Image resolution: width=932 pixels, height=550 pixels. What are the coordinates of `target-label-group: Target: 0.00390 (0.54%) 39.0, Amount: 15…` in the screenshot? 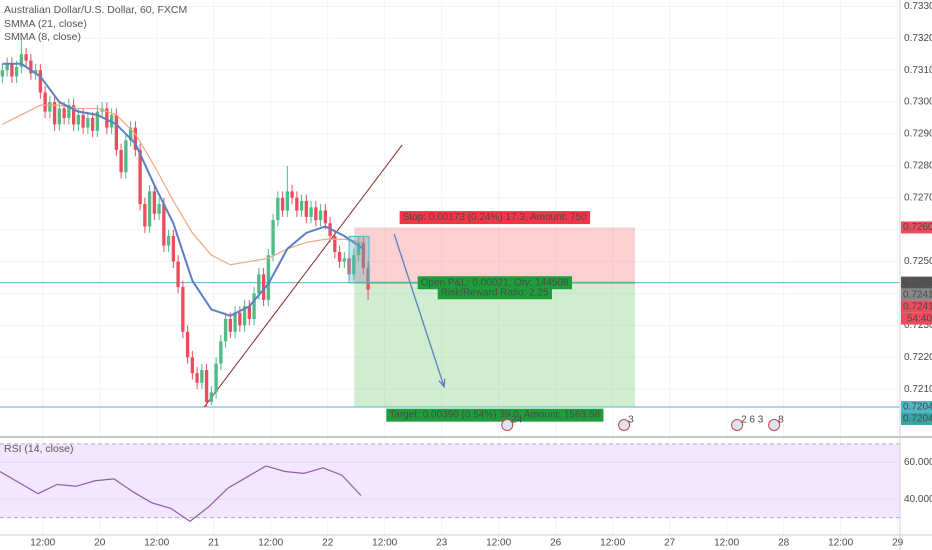 It's located at (495, 415).